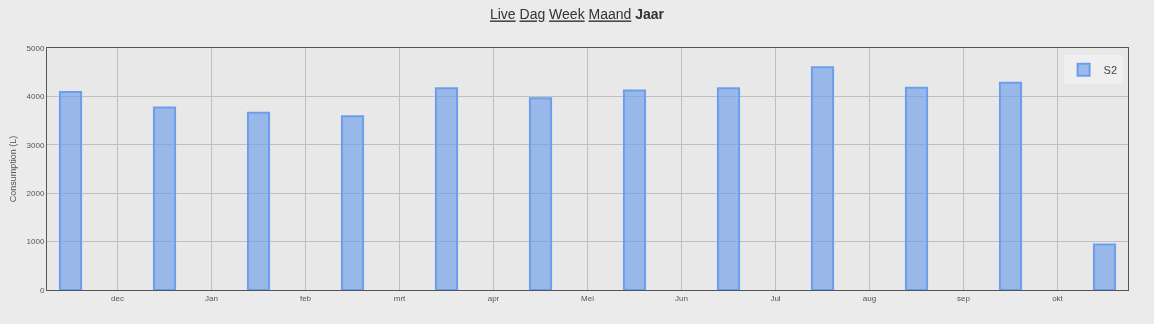  I want to click on x-tick-label: Jul, so click(775, 298).